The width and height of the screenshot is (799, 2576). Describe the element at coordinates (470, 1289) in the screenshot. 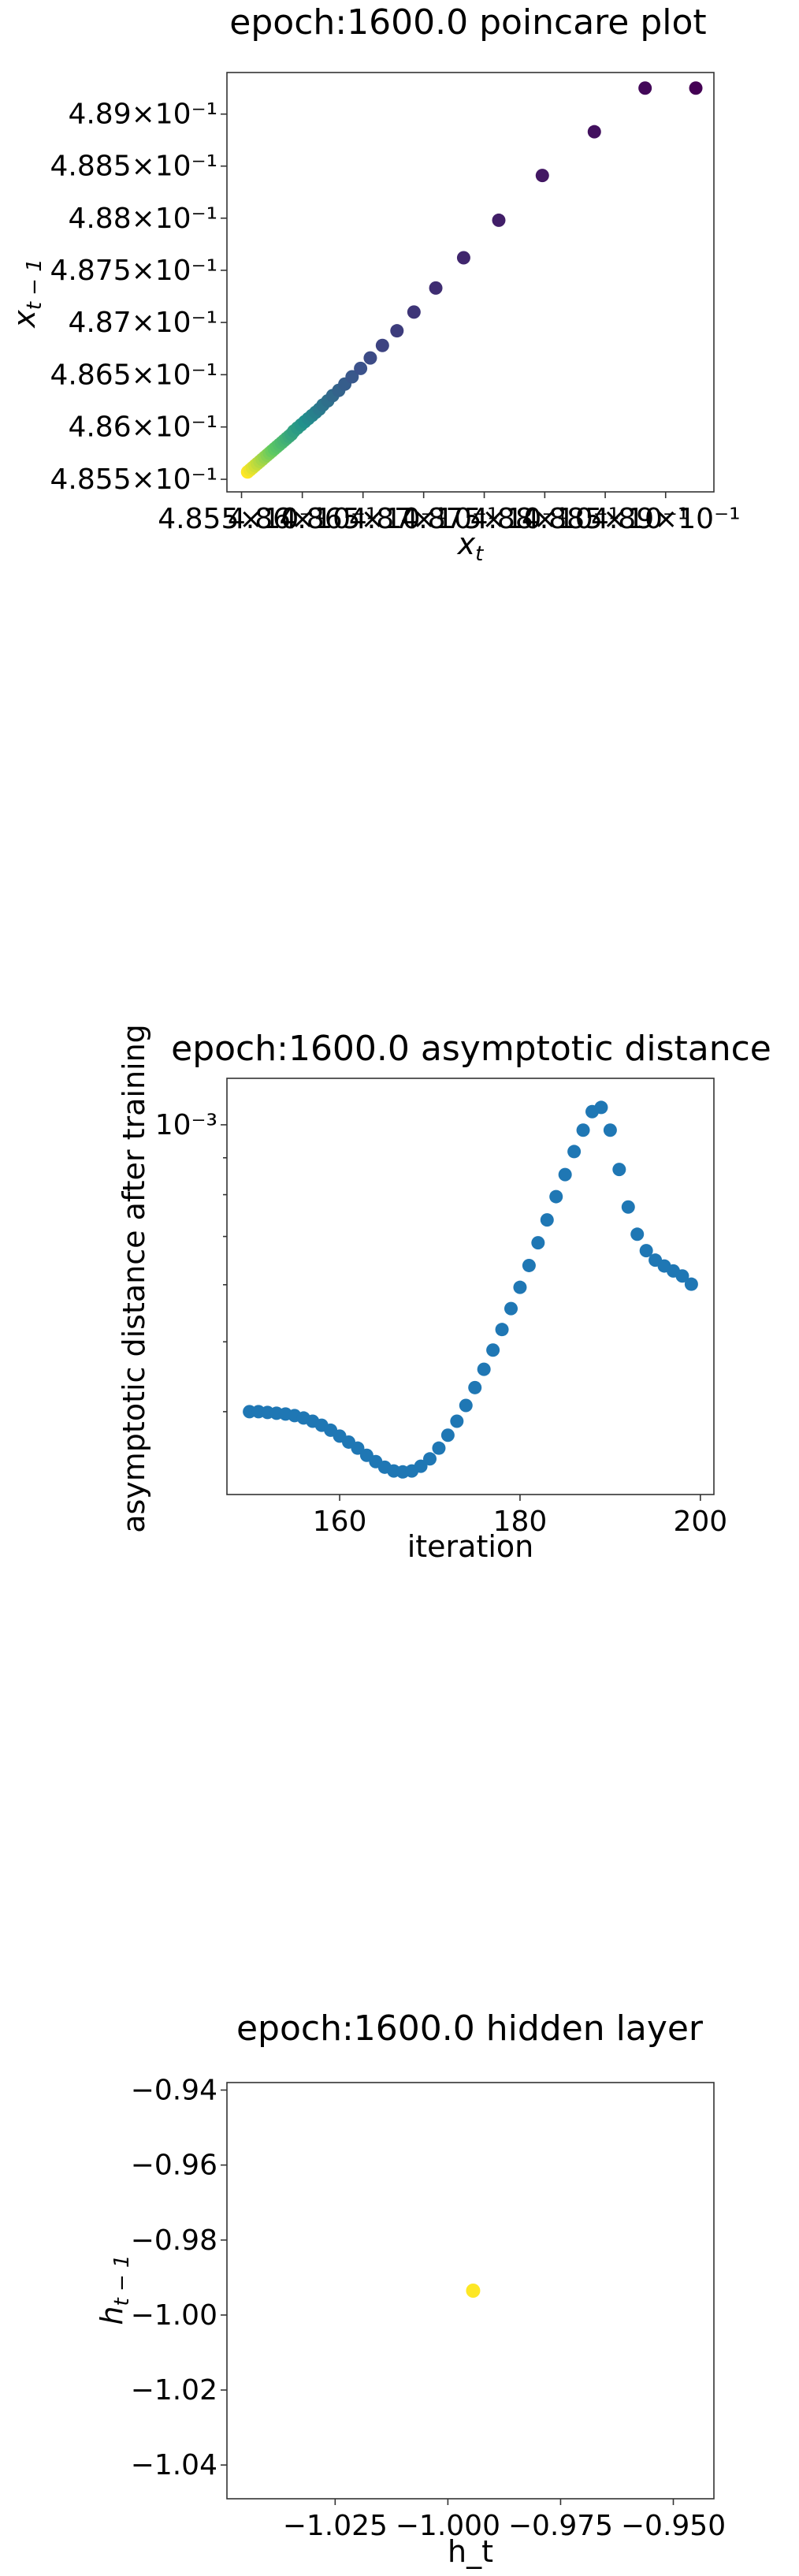

I see `asymptotic-points` at that location.